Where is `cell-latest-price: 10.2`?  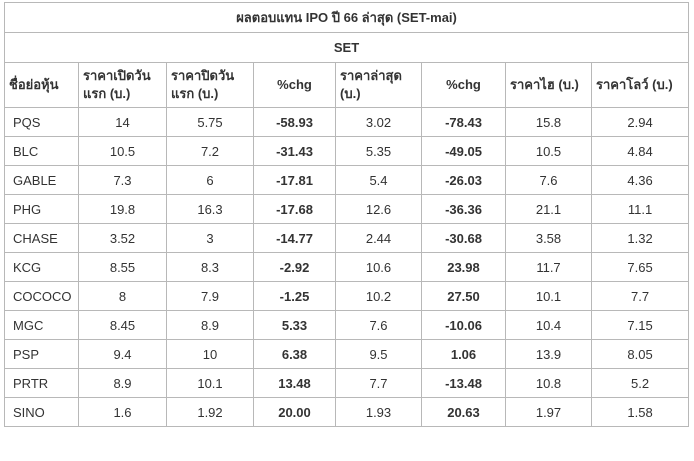 cell-latest-price: 10.2 is located at coordinates (378, 296).